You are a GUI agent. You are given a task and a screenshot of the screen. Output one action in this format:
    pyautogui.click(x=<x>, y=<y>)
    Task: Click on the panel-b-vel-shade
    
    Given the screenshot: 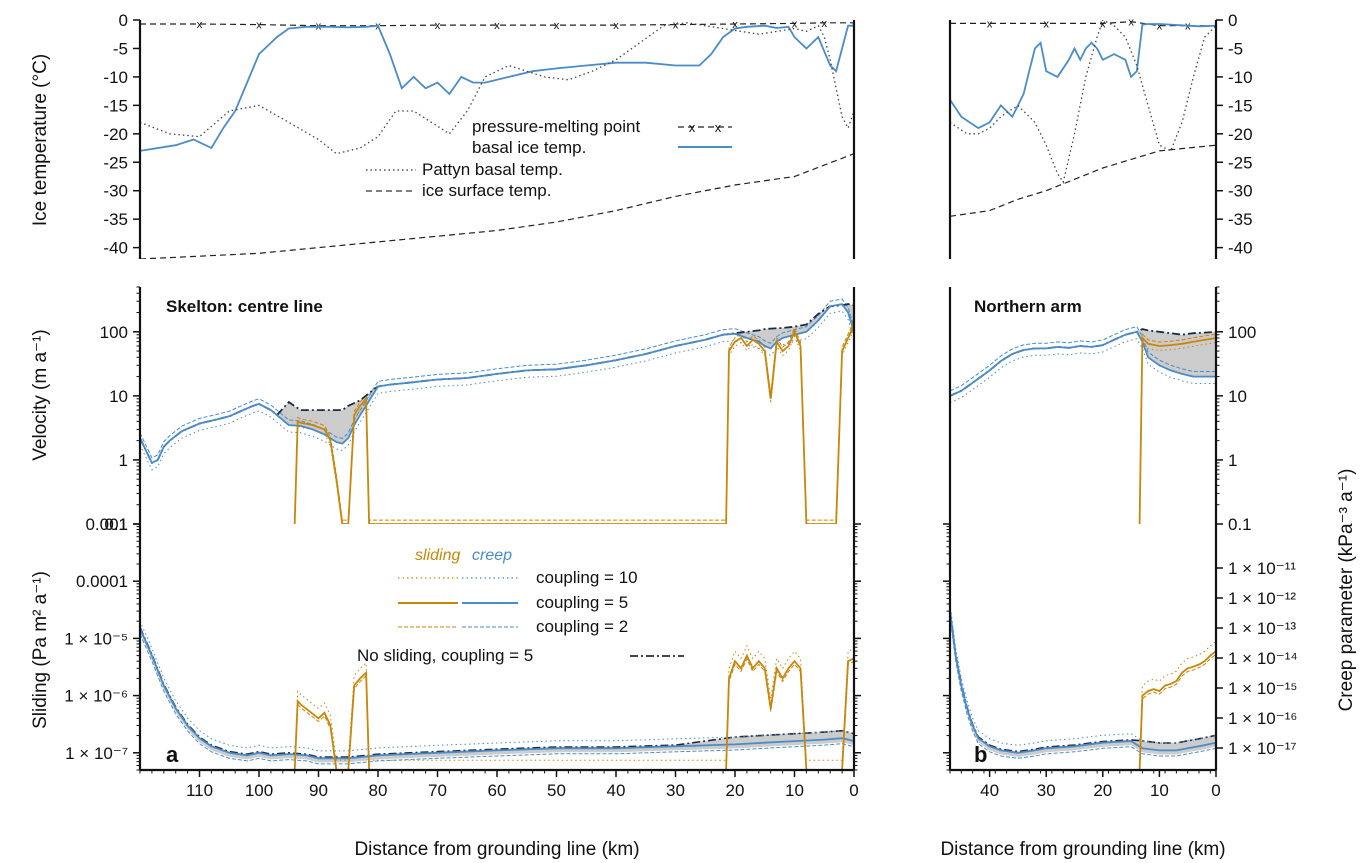 What is the action you would take?
    pyautogui.click(x=1083, y=362)
    